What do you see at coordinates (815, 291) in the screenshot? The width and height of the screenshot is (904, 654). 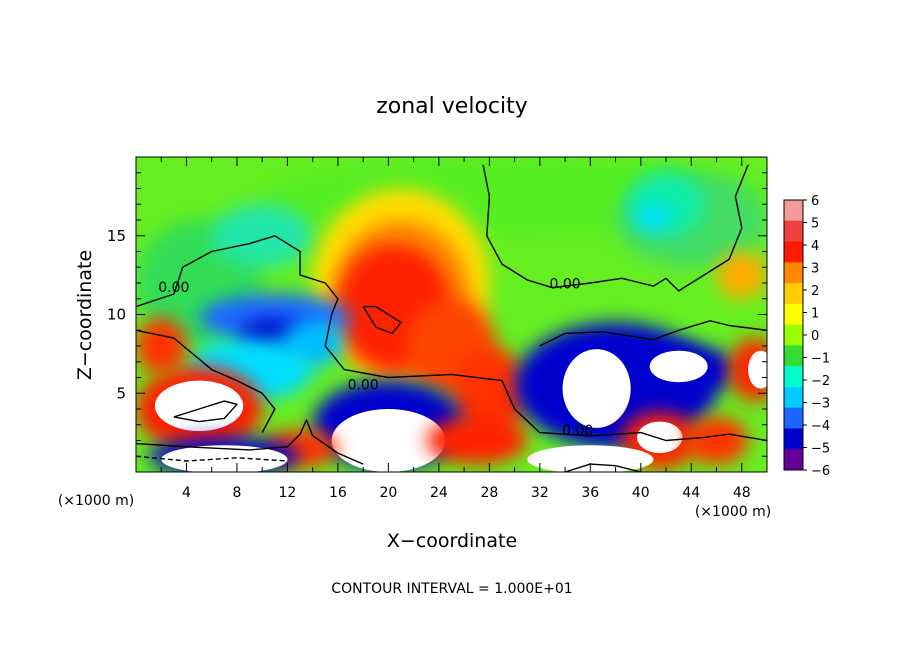 I see `colorbar-label: 2` at bounding box center [815, 291].